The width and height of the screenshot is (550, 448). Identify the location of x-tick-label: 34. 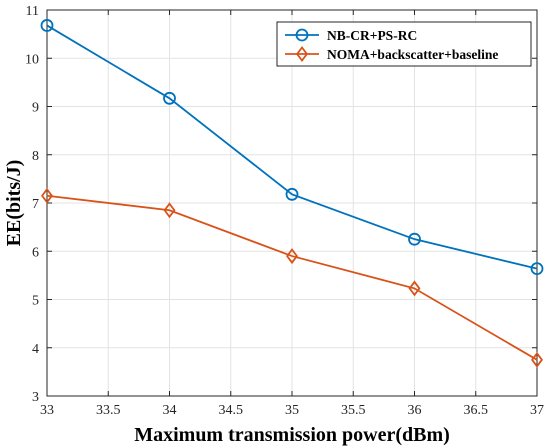
(170, 410).